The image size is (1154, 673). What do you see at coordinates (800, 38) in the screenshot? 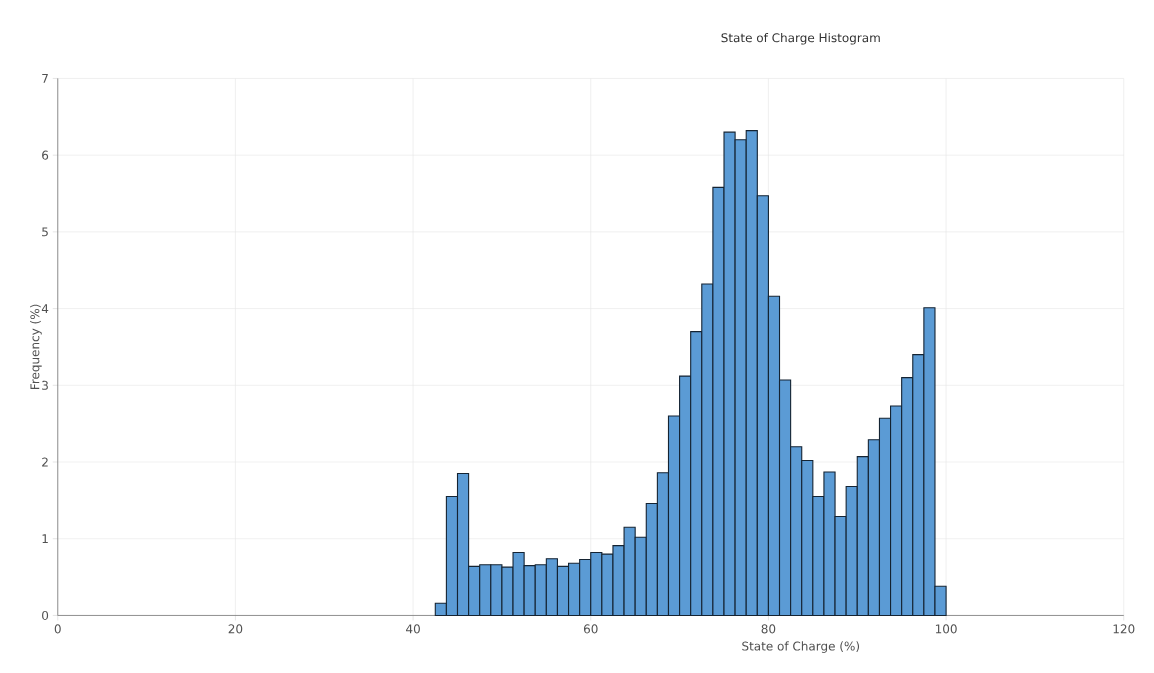
I see `chart-title: State of Charge Histogram` at bounding box center [800, 38].